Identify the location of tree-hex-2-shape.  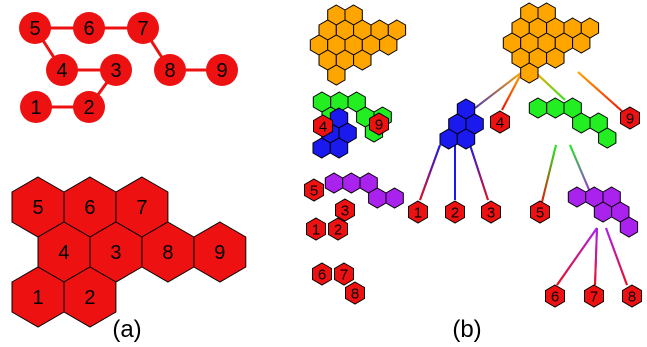
(455, 212).